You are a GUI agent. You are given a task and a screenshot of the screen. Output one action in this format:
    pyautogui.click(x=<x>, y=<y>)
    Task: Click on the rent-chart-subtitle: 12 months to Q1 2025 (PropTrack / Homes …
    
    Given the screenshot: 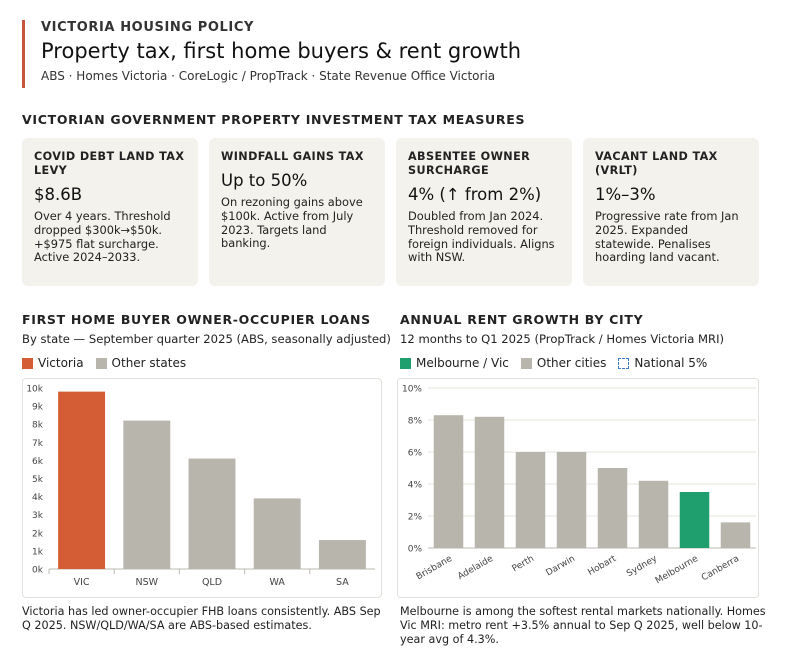 What is the action you would take?
    pyautogui.click(x=562, y=339)
    